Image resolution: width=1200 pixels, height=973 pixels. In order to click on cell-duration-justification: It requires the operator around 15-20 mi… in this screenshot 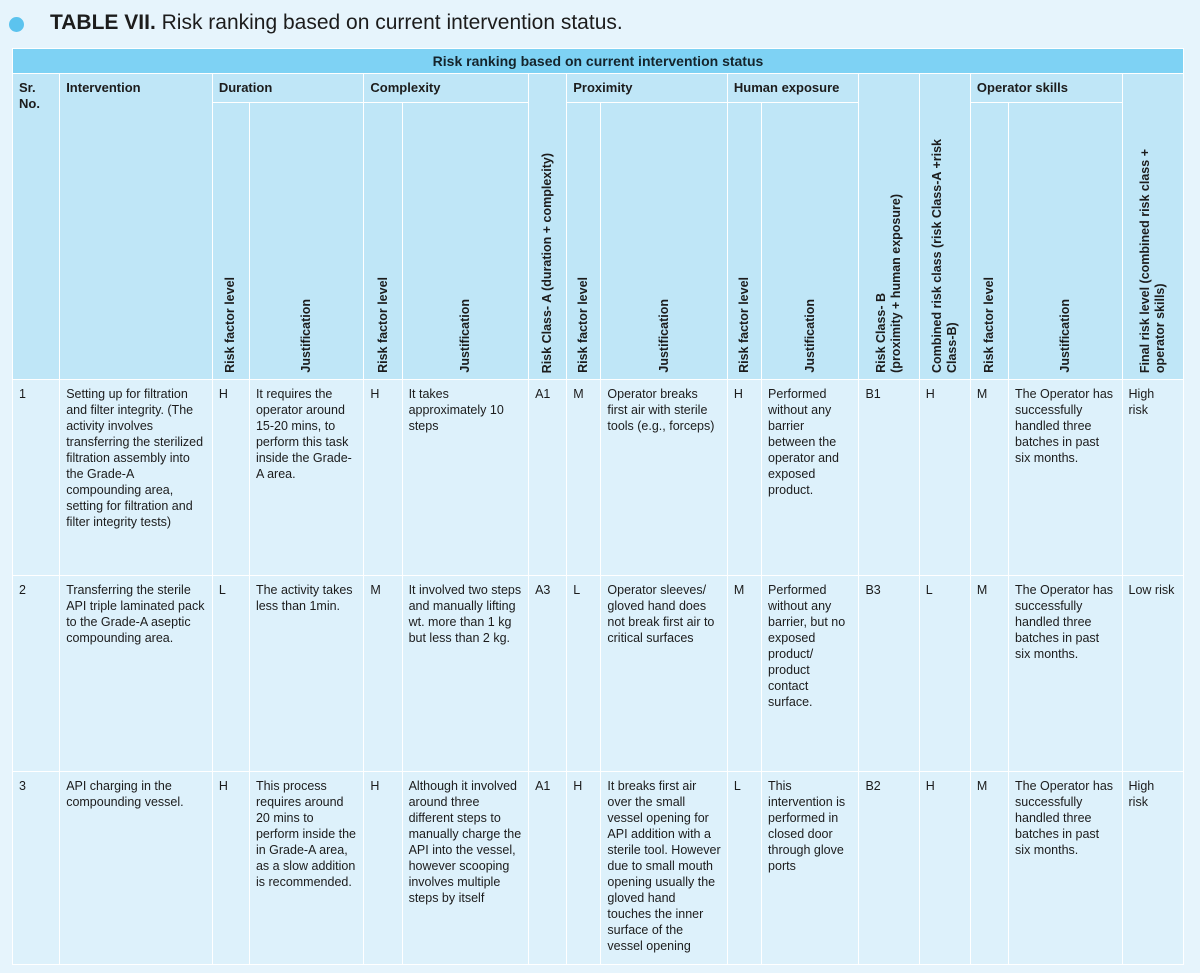, I will do `click(306, 477)`.